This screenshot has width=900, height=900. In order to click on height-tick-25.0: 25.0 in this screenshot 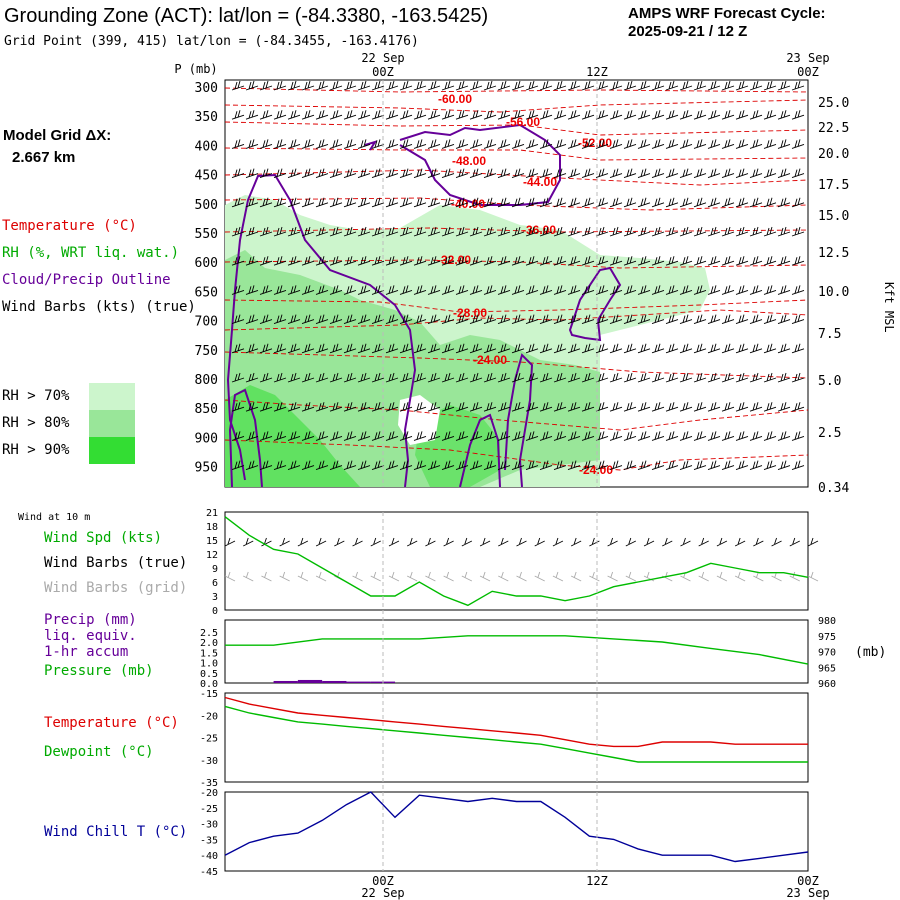, I will do `click(833, 103)`.